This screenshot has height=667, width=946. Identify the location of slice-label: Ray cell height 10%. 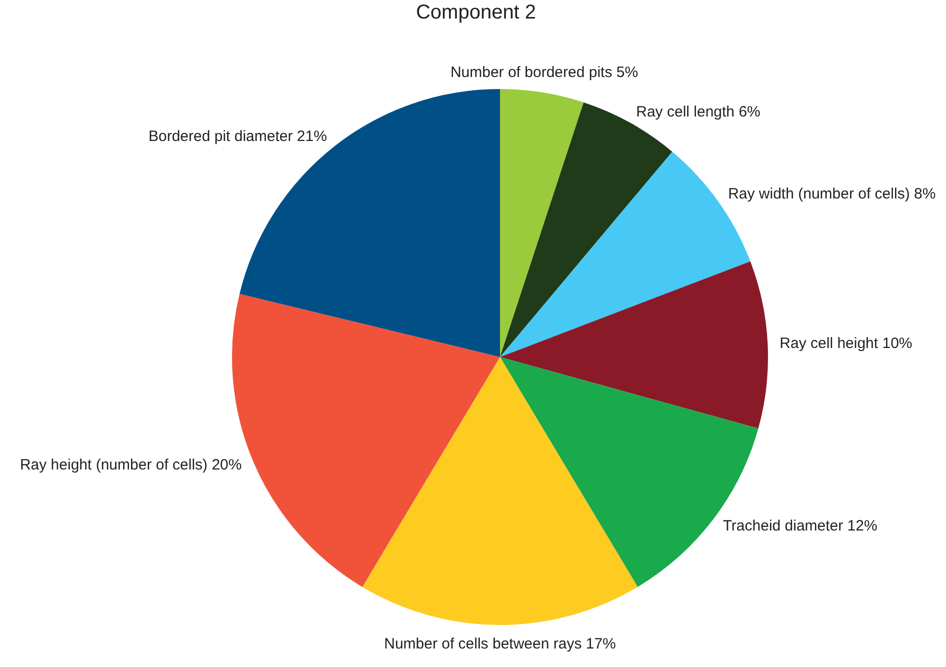
(846, 343).